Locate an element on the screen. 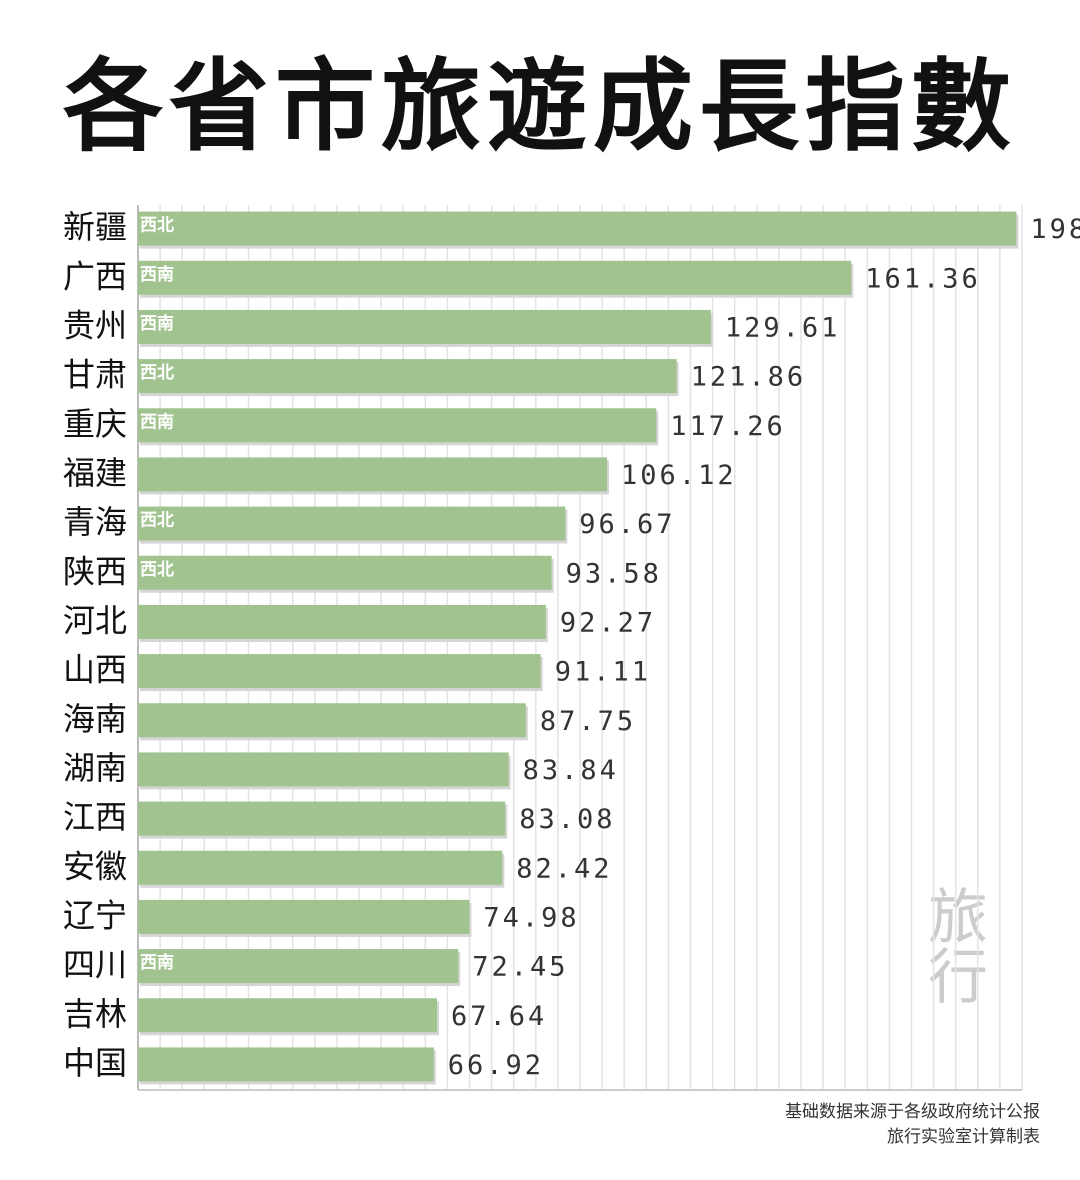 The height and width of the screenshot is (1180, 1080). value-label: 83.84 is located at coordinates (571, 770).